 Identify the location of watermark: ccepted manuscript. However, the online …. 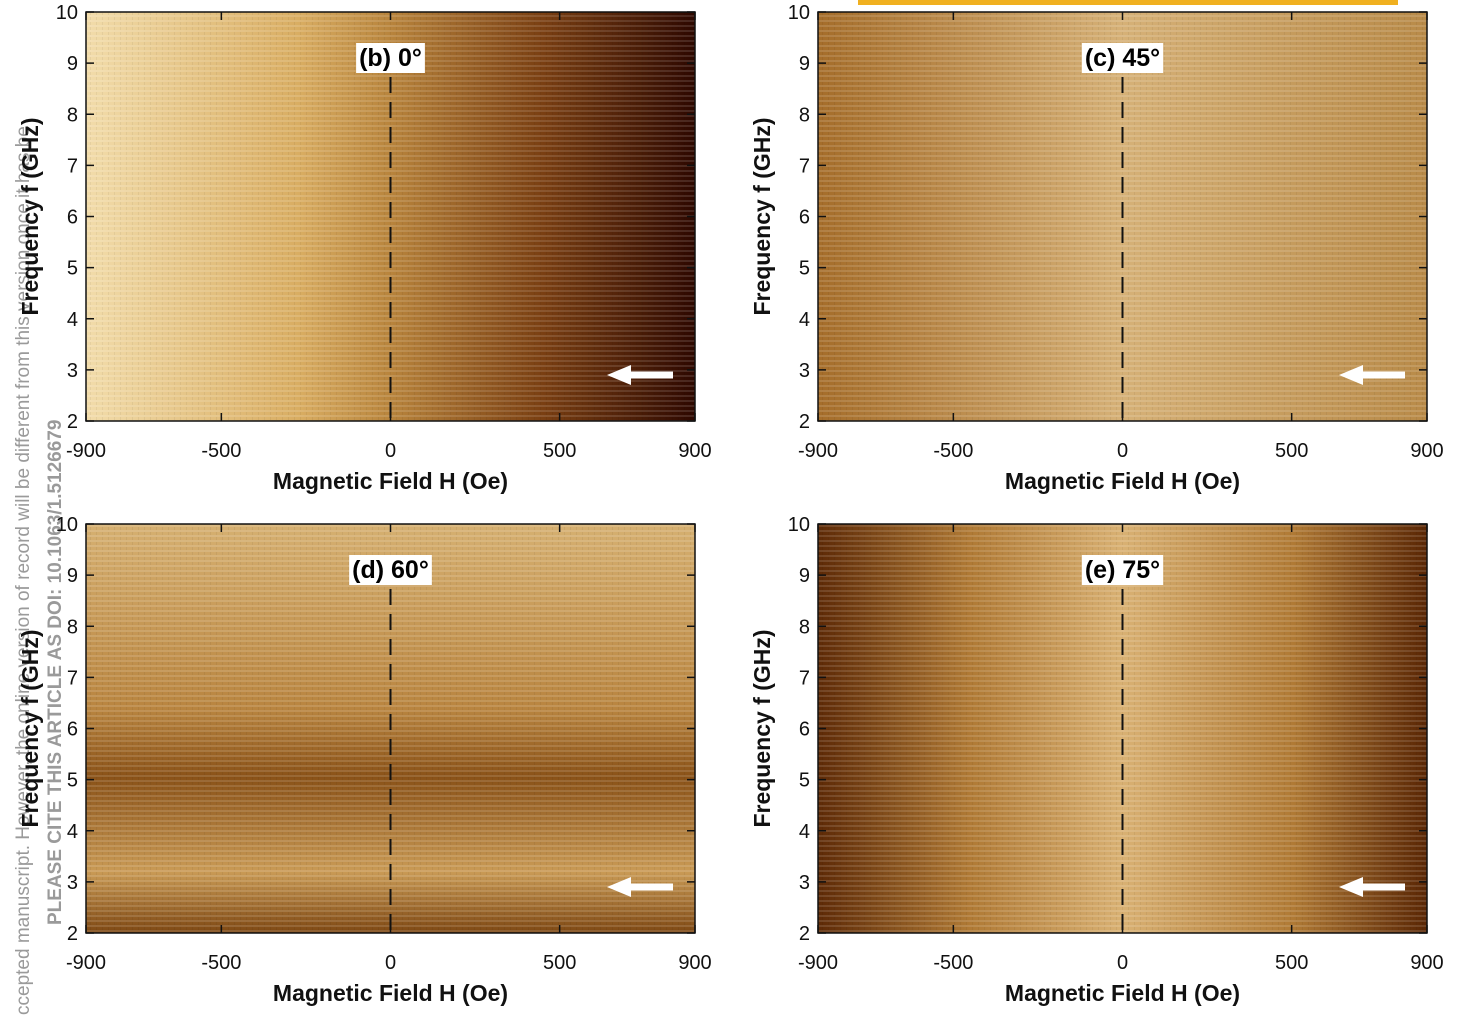
(23, 570).